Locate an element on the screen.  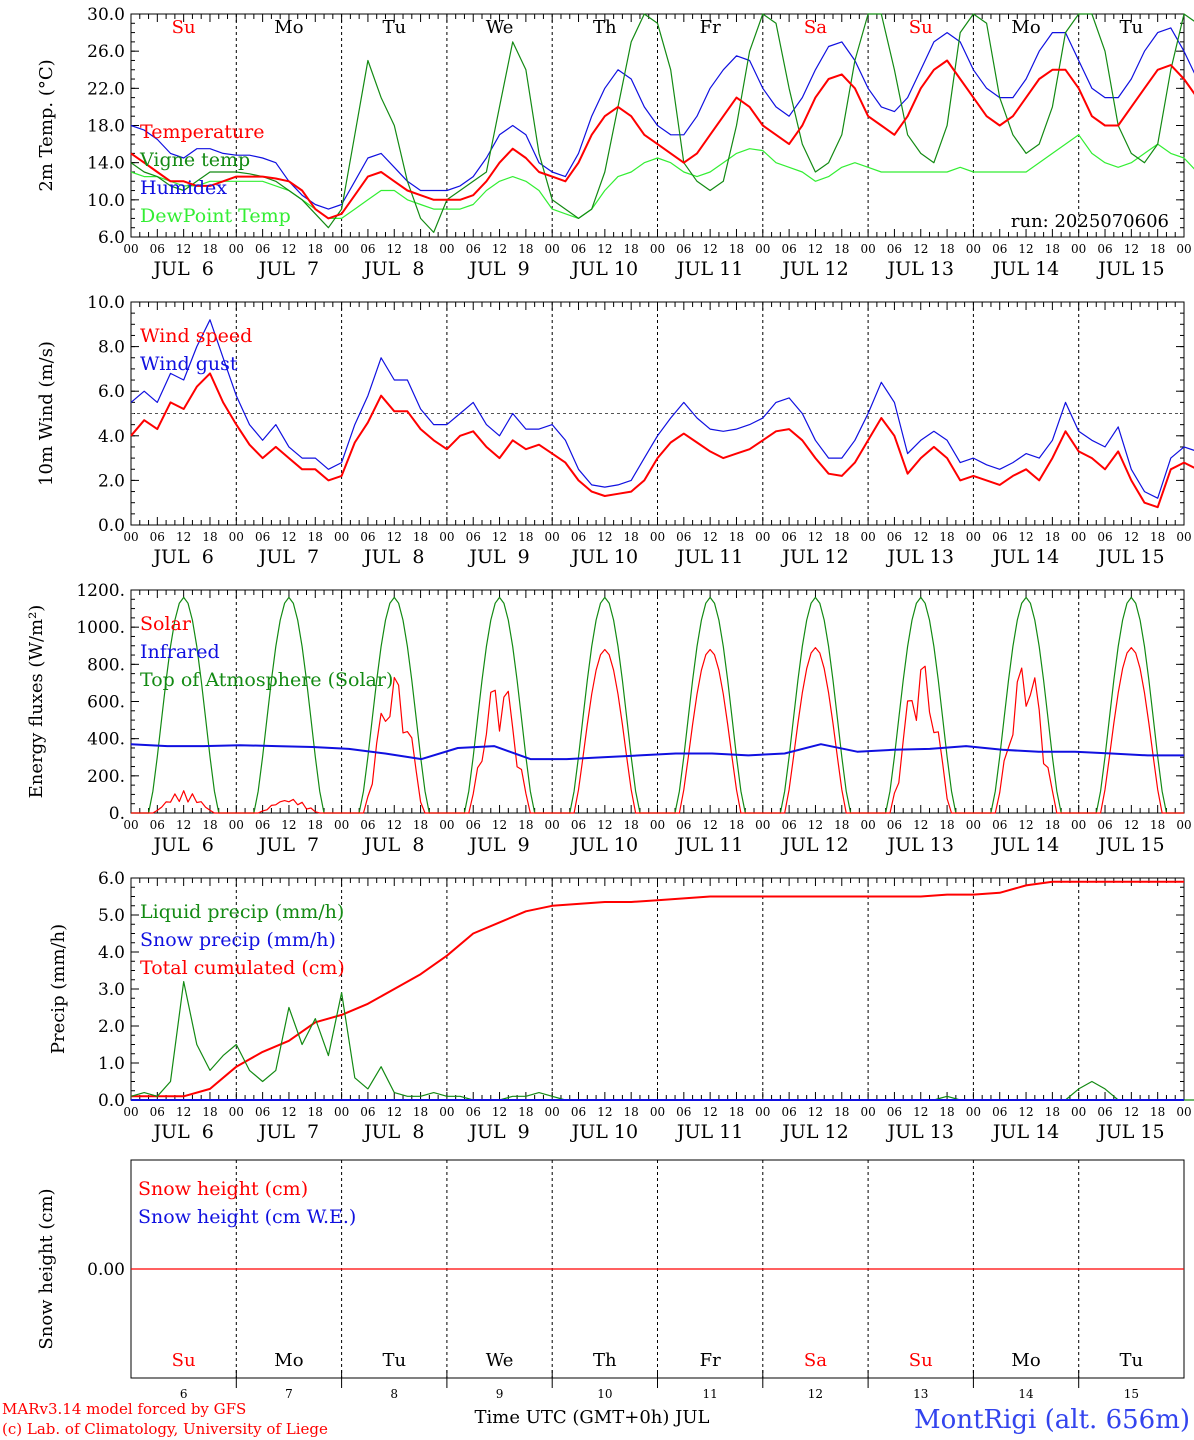
series-line-thick is located at coordinates (662, 440).